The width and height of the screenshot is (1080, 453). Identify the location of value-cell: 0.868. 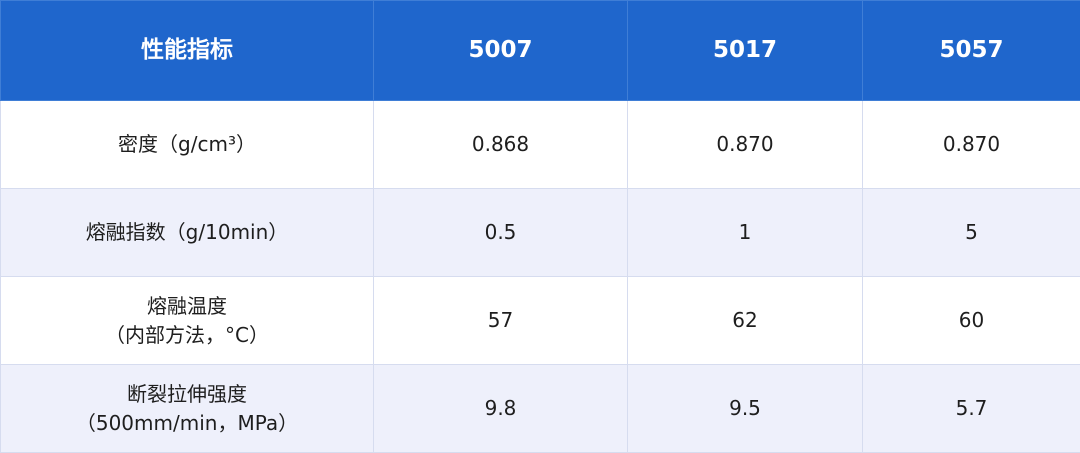
(501, 145).